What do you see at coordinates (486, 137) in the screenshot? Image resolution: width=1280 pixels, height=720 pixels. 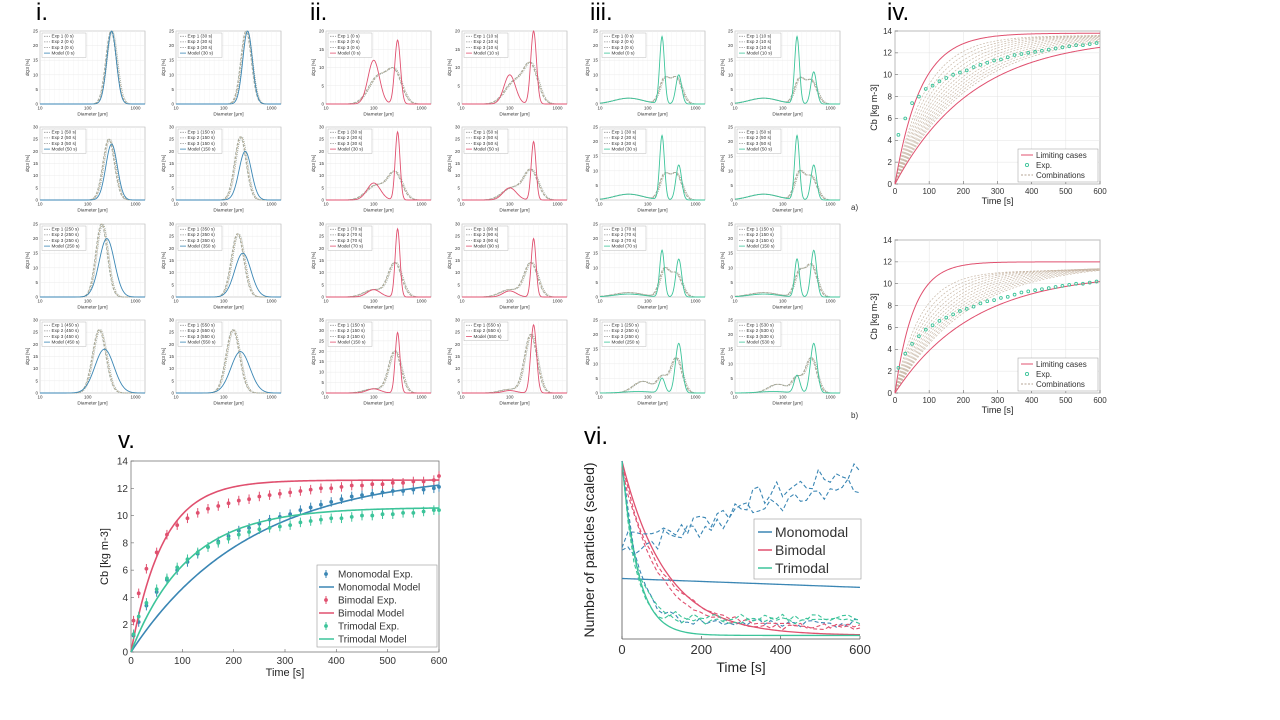 I see `psd-legend-entry: Exp 2 (50 s)` at bounding box center [486, 137].